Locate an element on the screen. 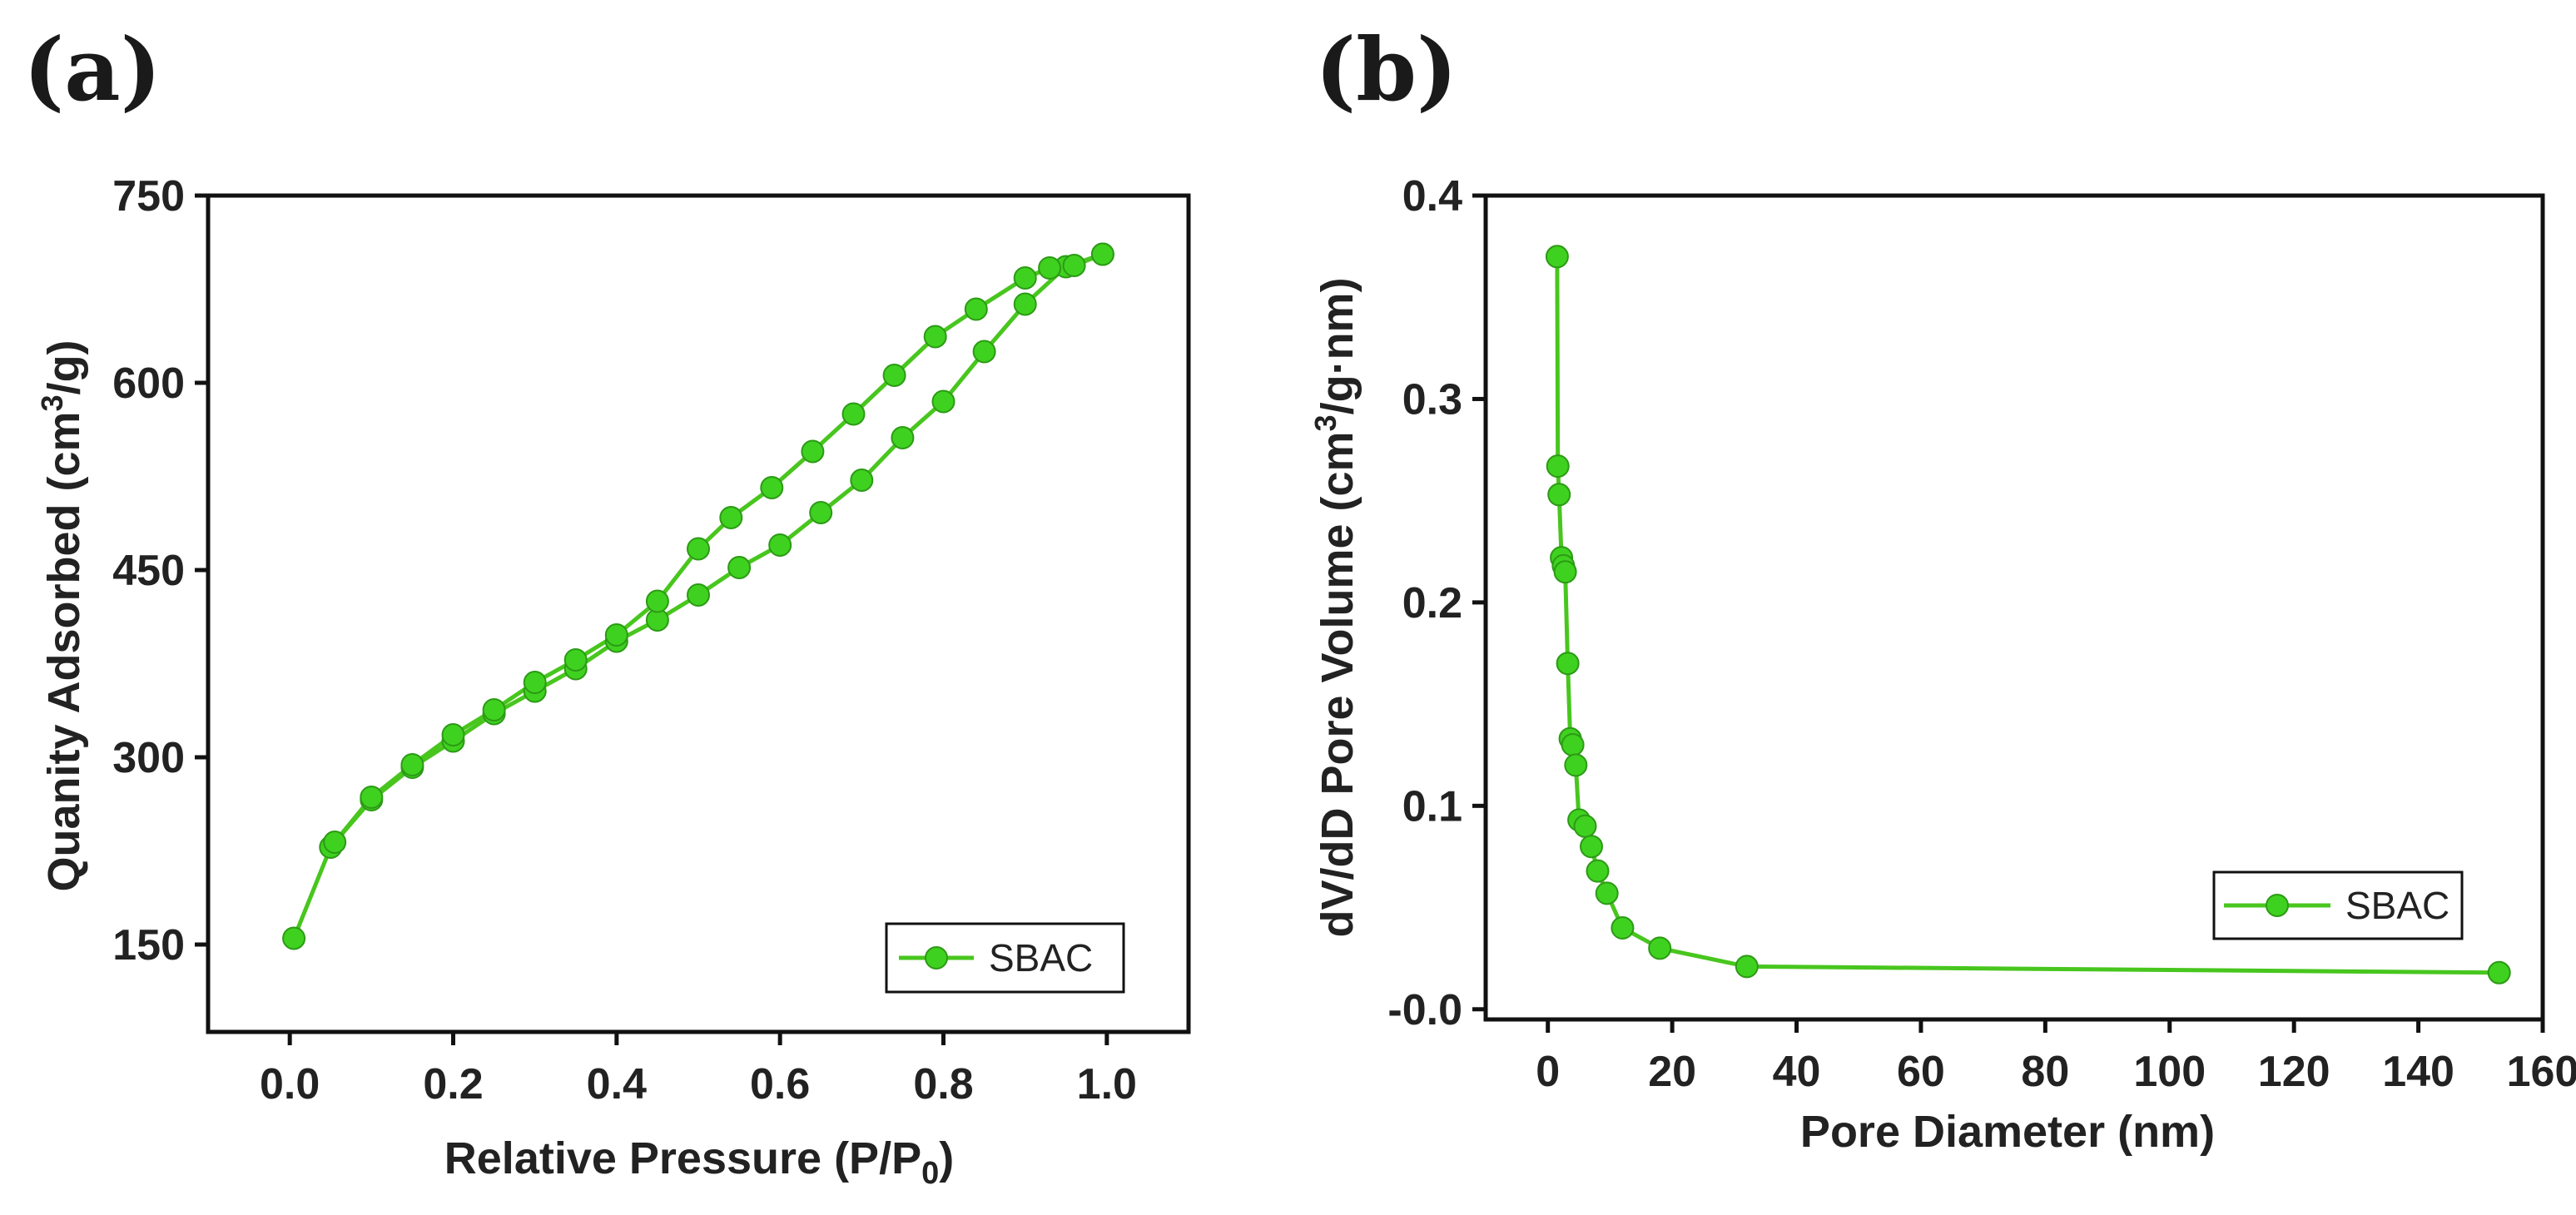  panel-a-legend: SBAC is located at coordinates (1005, 958).